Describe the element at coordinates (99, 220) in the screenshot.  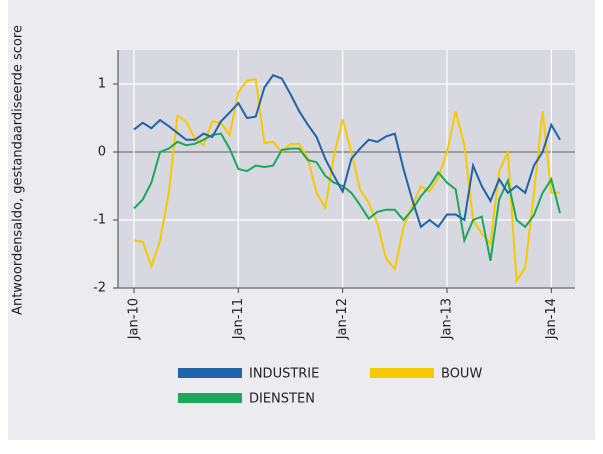
I see `y-tick-label: -1` at that location.